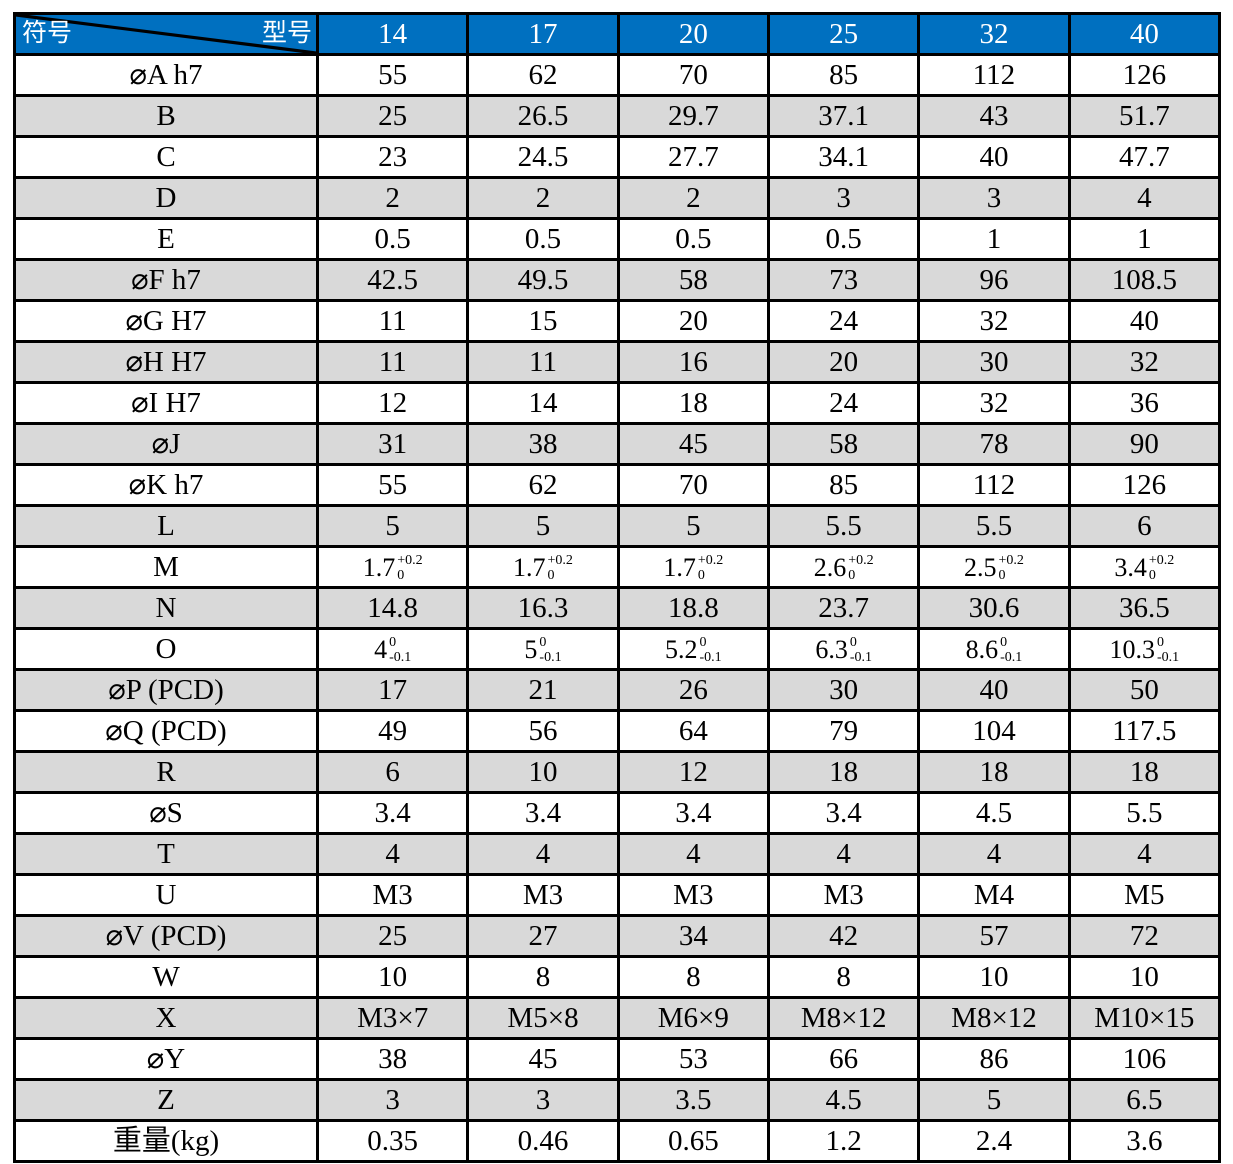  What do you see at coordinates (392, 1018) in the screenshot?
I see `table-cell: M3×7` at bounding box center [392, 1018].